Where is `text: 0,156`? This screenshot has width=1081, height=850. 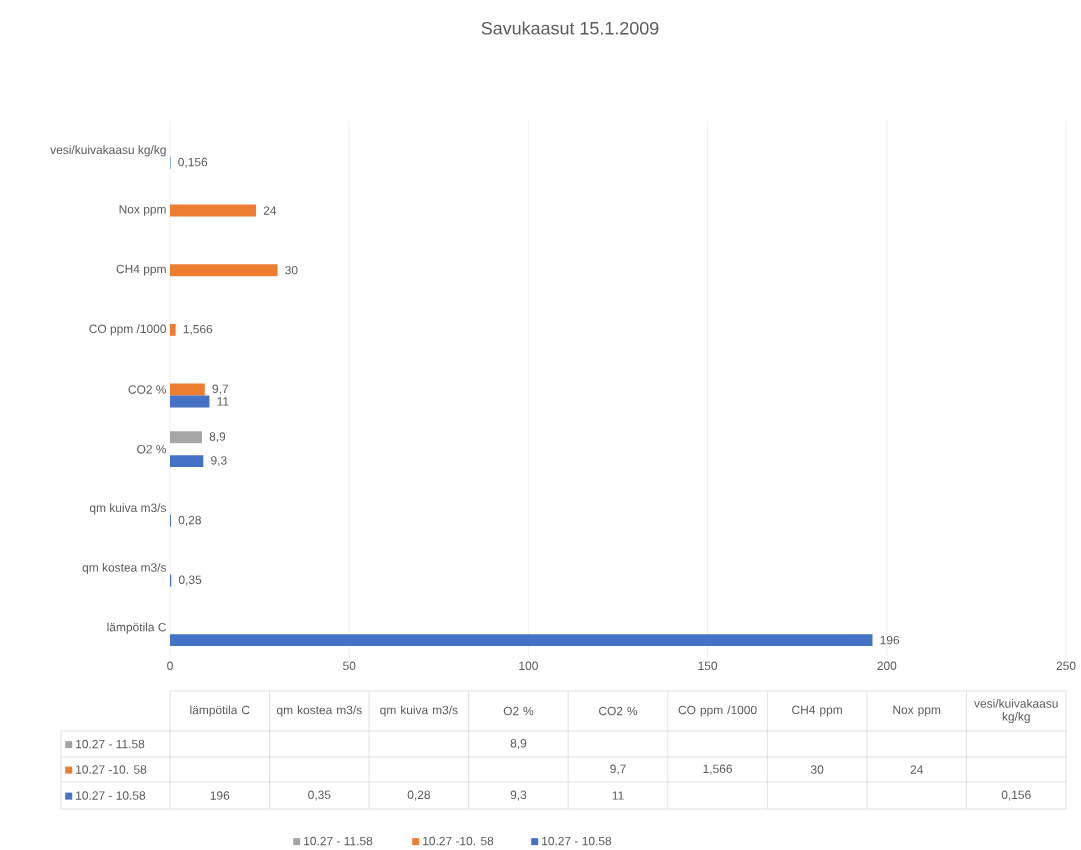
text: 0,156 is located at coordinates (1016, 795).